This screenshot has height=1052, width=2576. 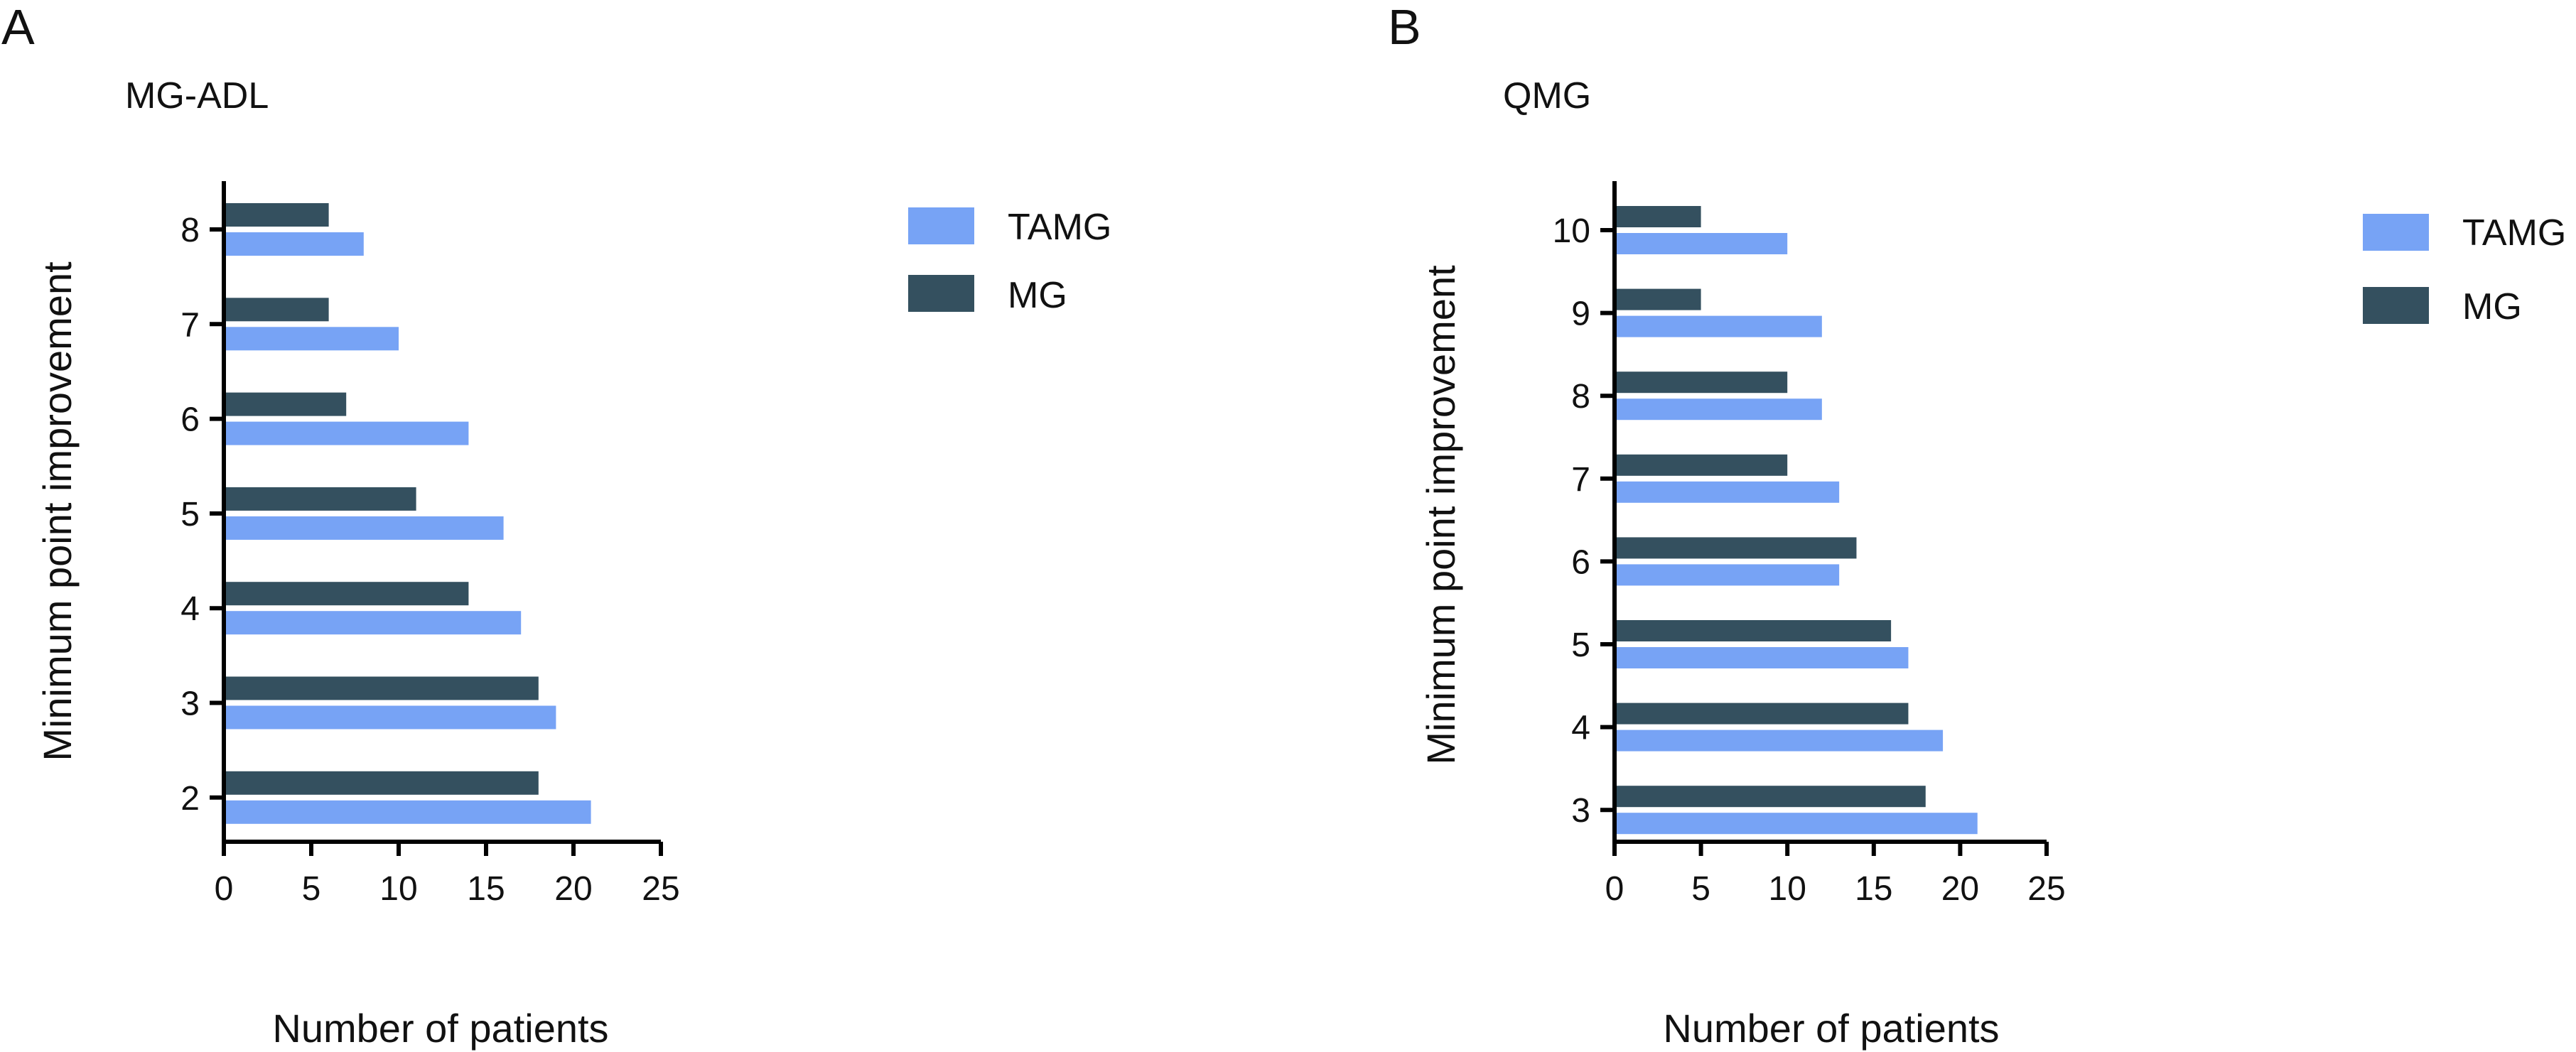 I want to click on panel-a-y-tick-label-6: 6, so click(x=190, y=420).